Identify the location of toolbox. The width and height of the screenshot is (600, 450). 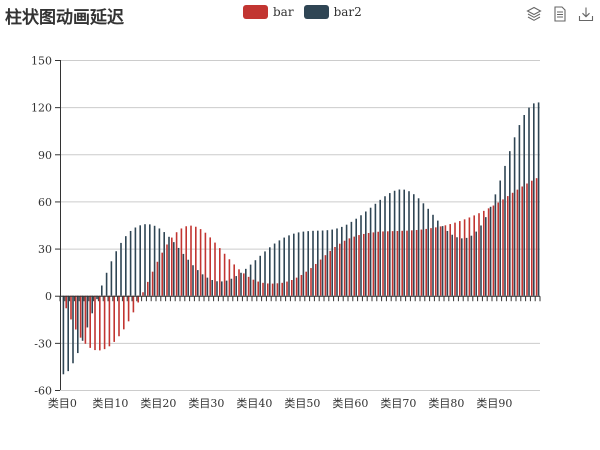
(560, 14).